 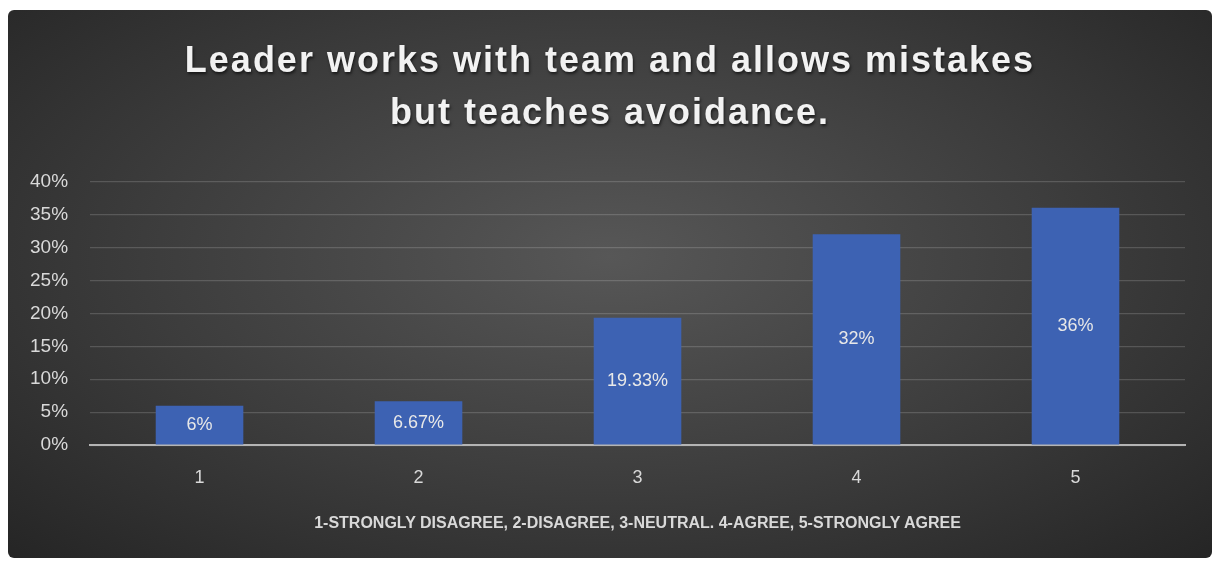 What do you see at coordinates (856, 476) in the screenshot?
I see `x-tick-label: 4` at bounding box center [856, 476].